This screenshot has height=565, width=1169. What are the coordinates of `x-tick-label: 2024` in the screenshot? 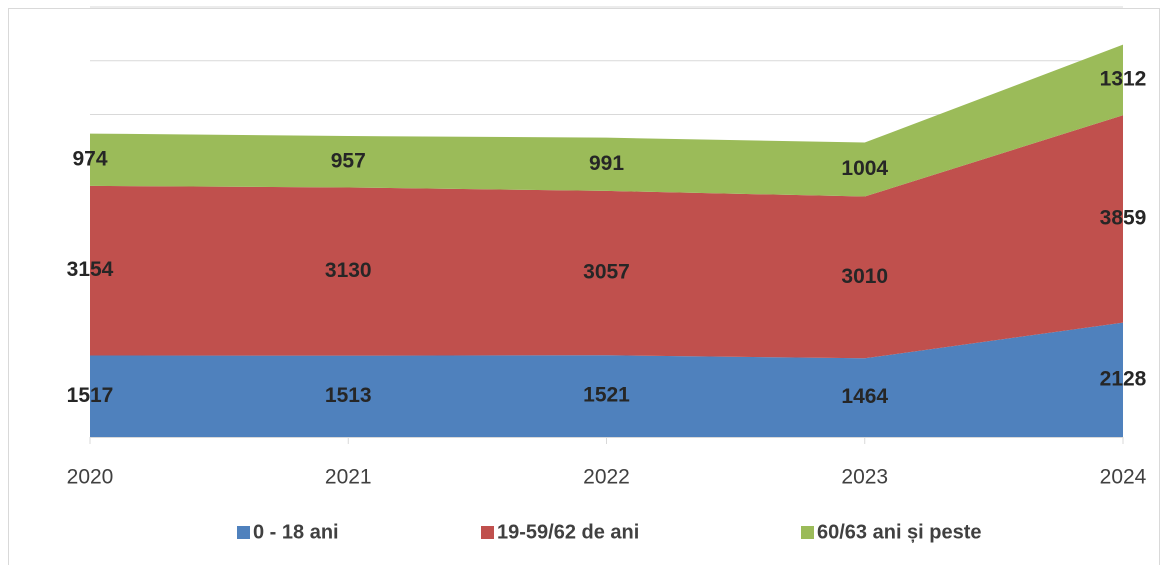 It's located at (1123, 477).